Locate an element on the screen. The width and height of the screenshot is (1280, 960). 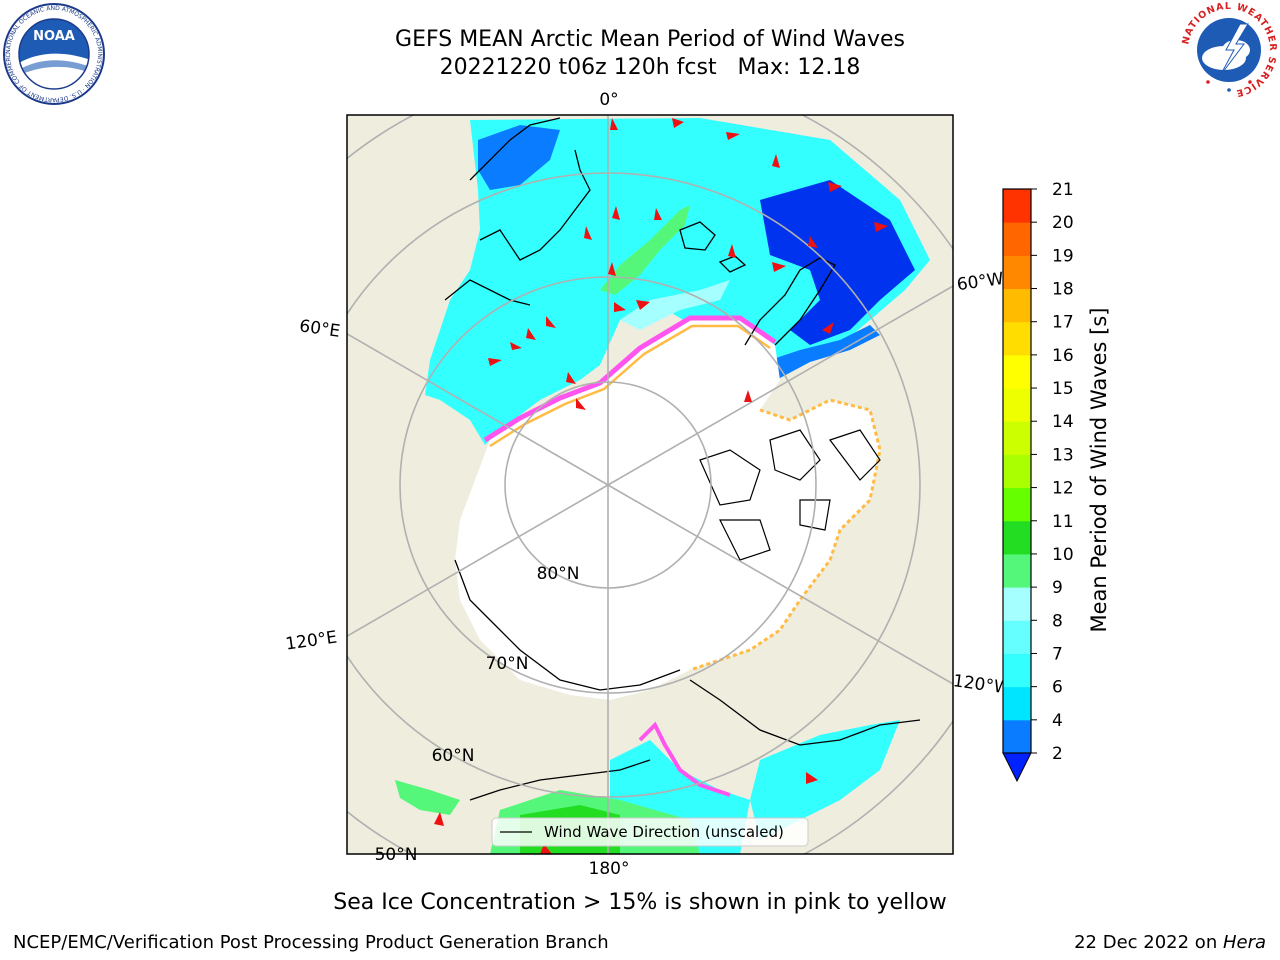
canadian-archipelago-coast is located at coordinates (790, 495).